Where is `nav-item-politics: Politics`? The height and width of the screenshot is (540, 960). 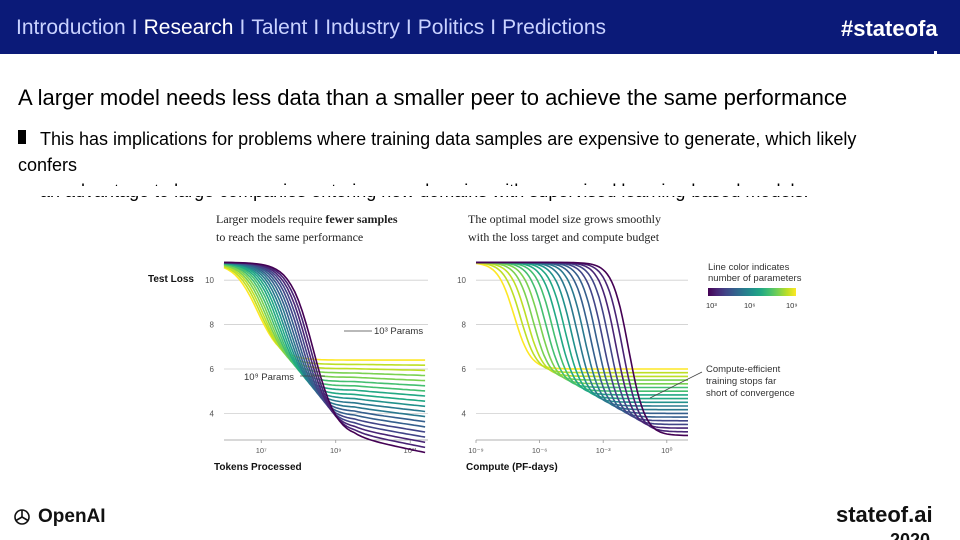
nav-item-politics: Politics is located at coordinates (451, 27).